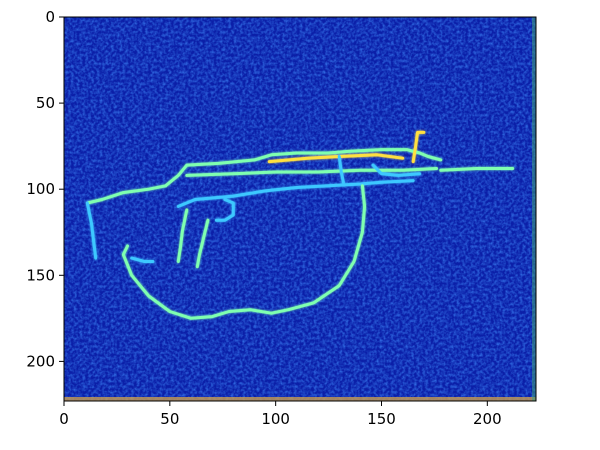 This screenshot has width=600, height=450. What do you see at coordinates (142, 259) in the screenshot?
I see `edge-path-sling-loop` at bounding box center [142, 259].